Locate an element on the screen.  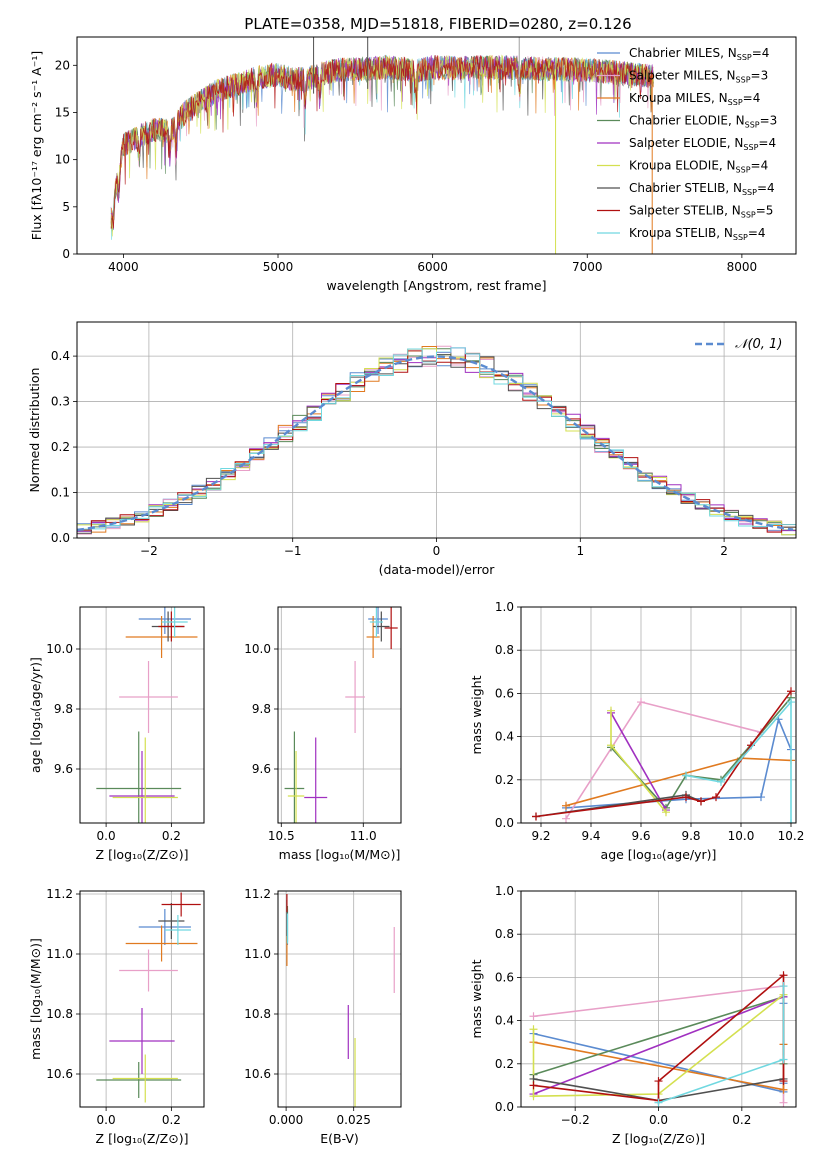
y-tick-label: 15 is located at coordinates (62, 112).